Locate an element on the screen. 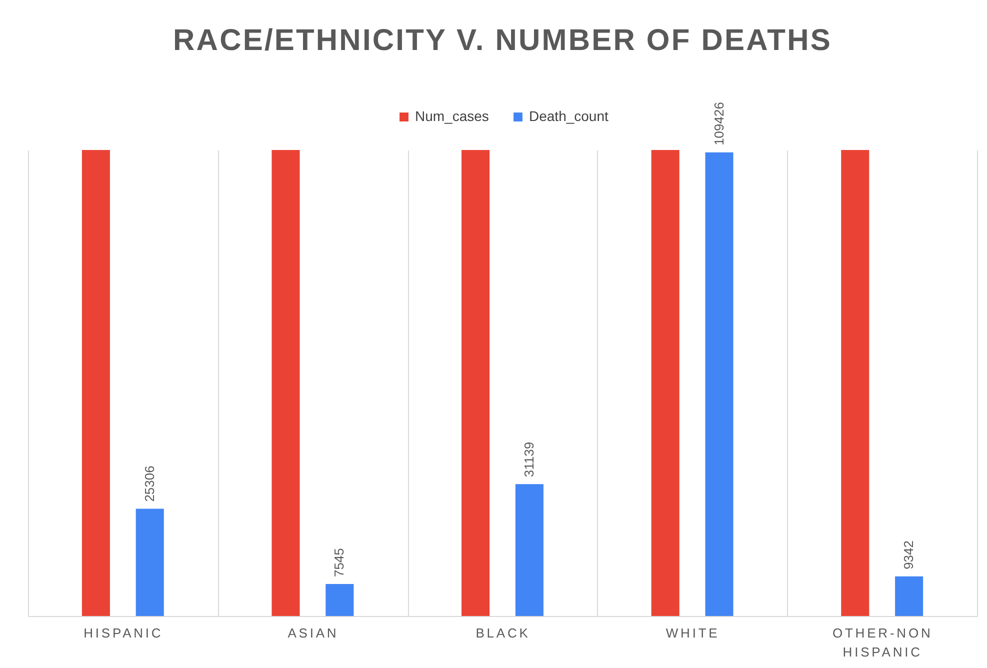  data-label: 109426 is located at coordinates (718, 124).